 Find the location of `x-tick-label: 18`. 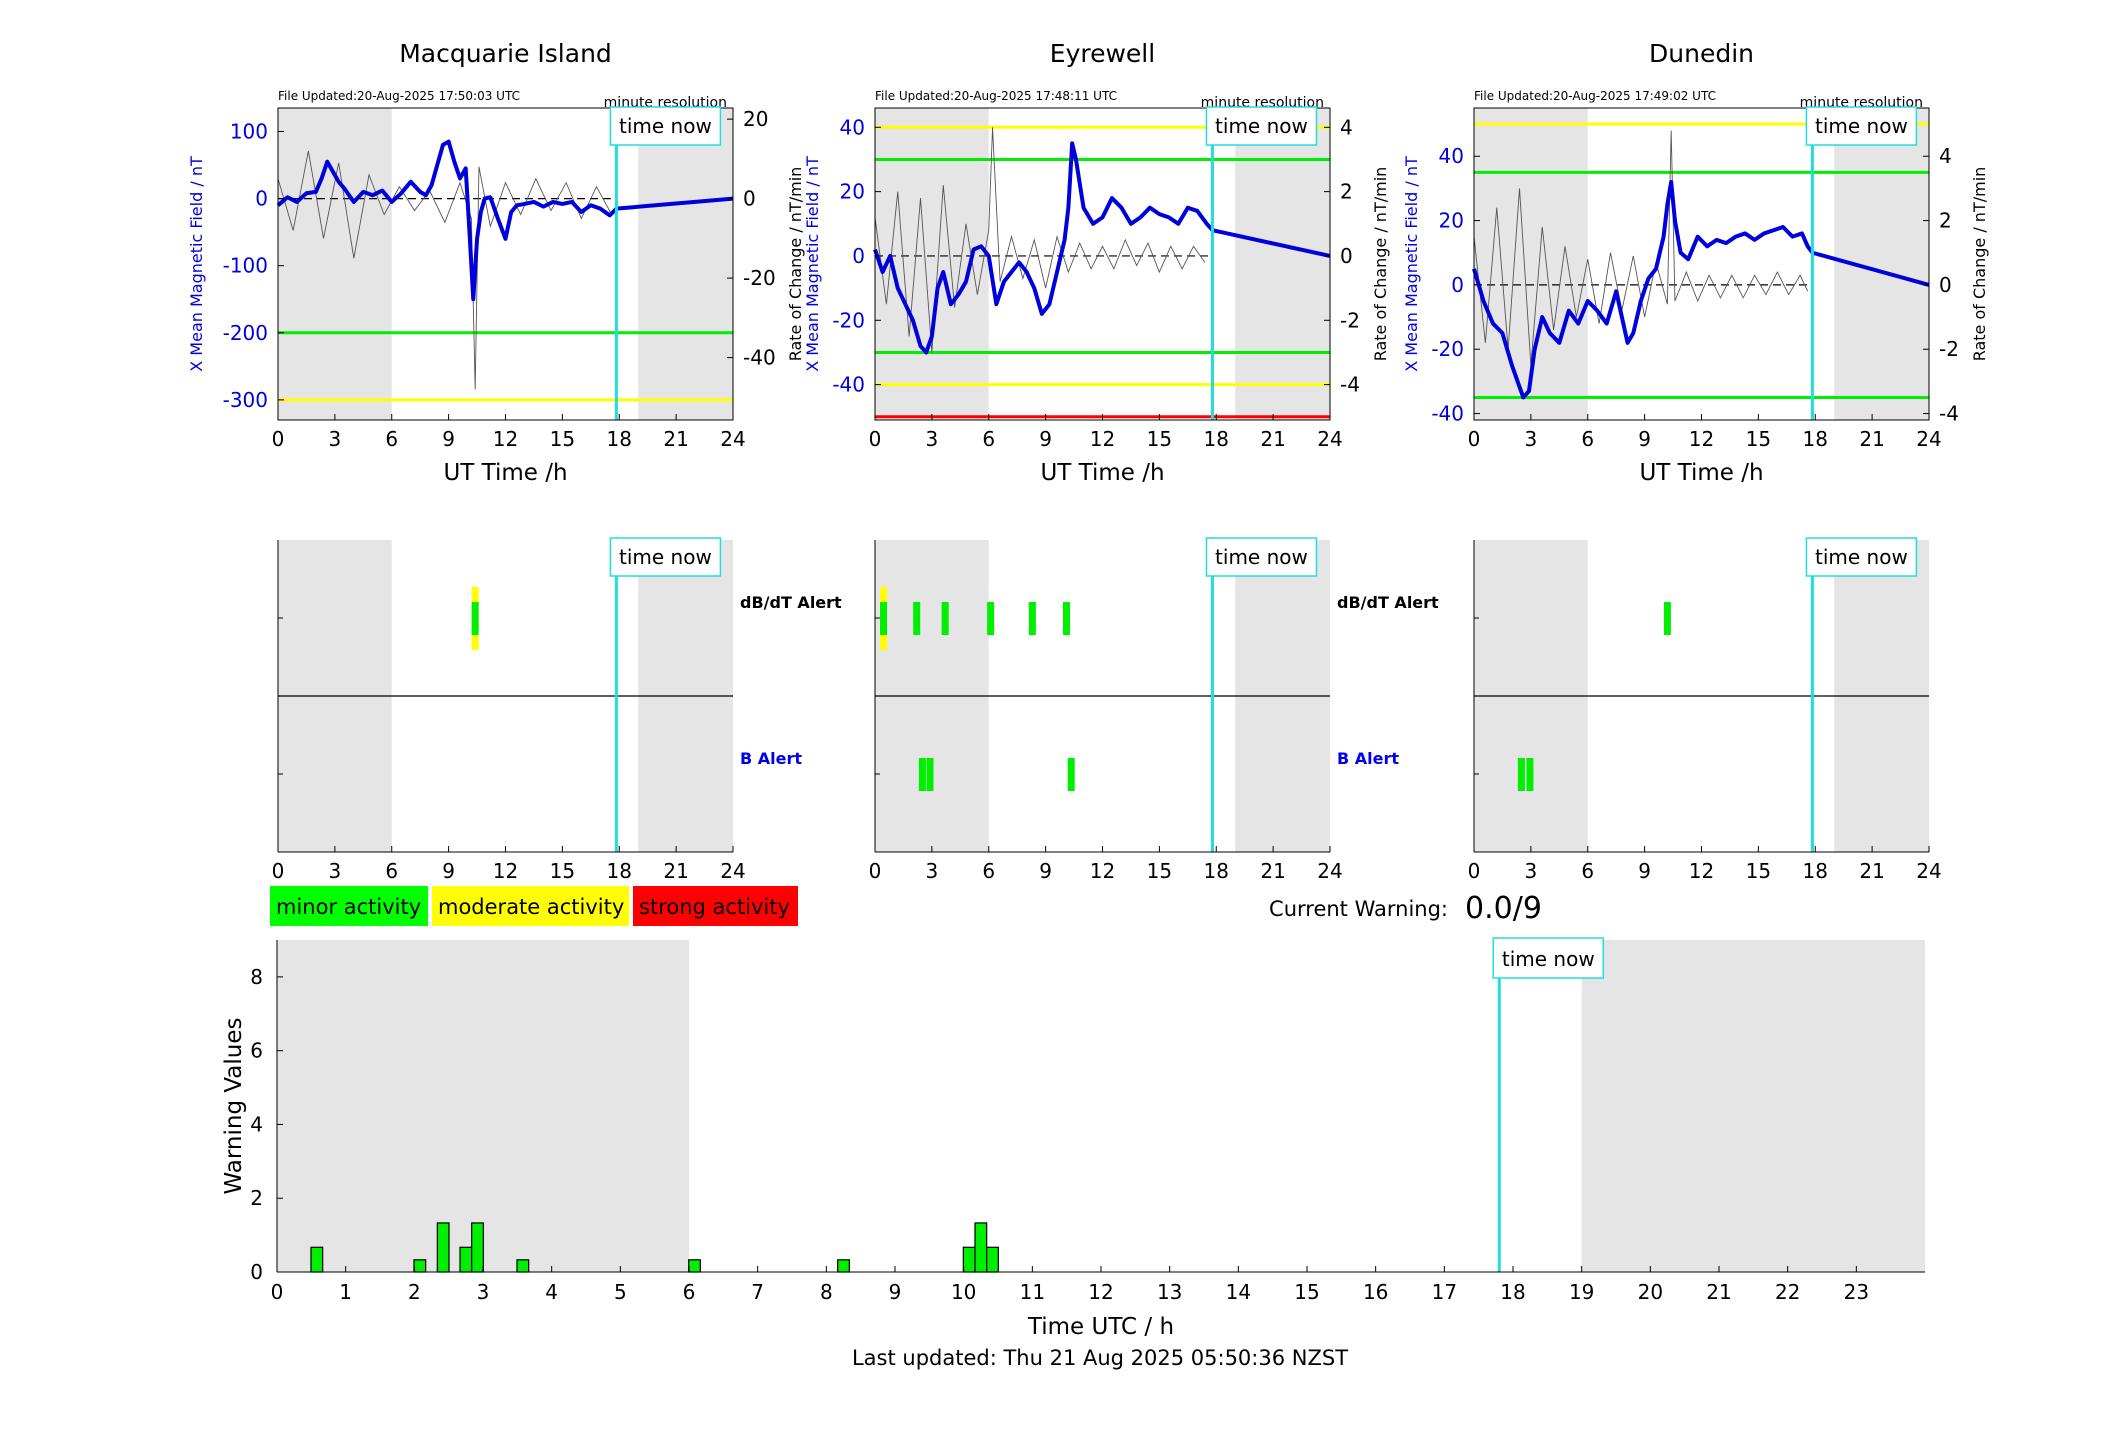

x-tick-label: 18 is located at coordinates (1815, 871).